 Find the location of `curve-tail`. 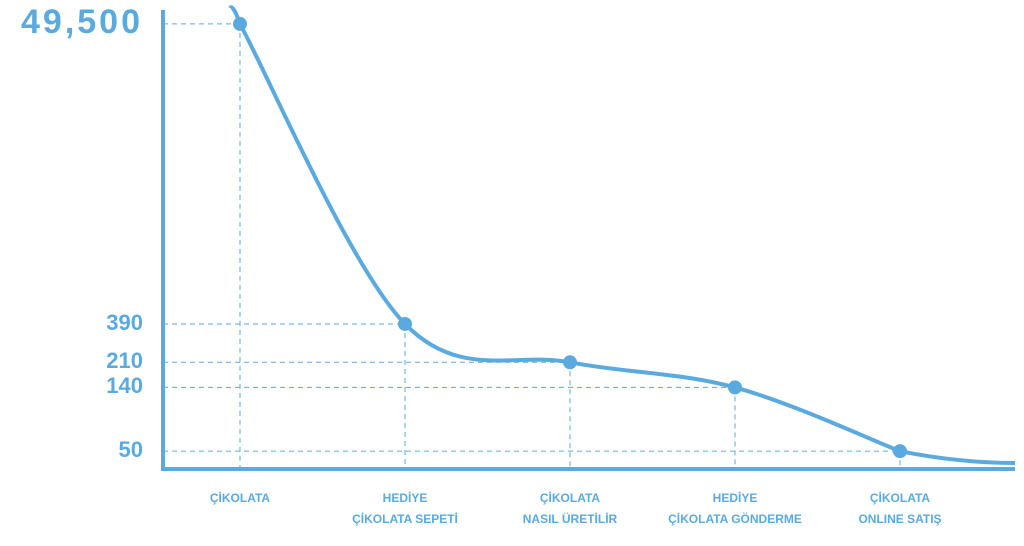

curve-tail is located at coordinates (957, 457).